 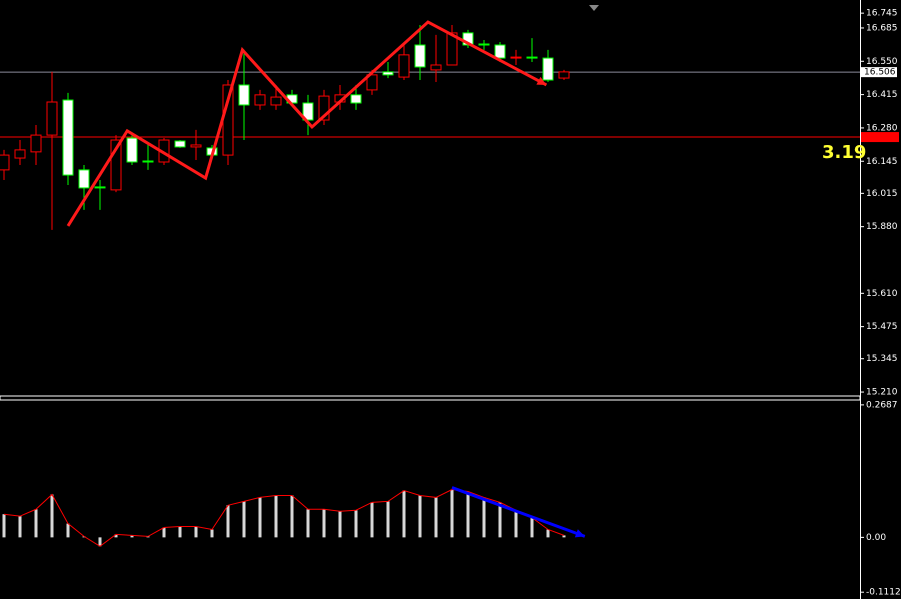 I want to click on y-tick-label: 15.345, so click(x=882, y=359).